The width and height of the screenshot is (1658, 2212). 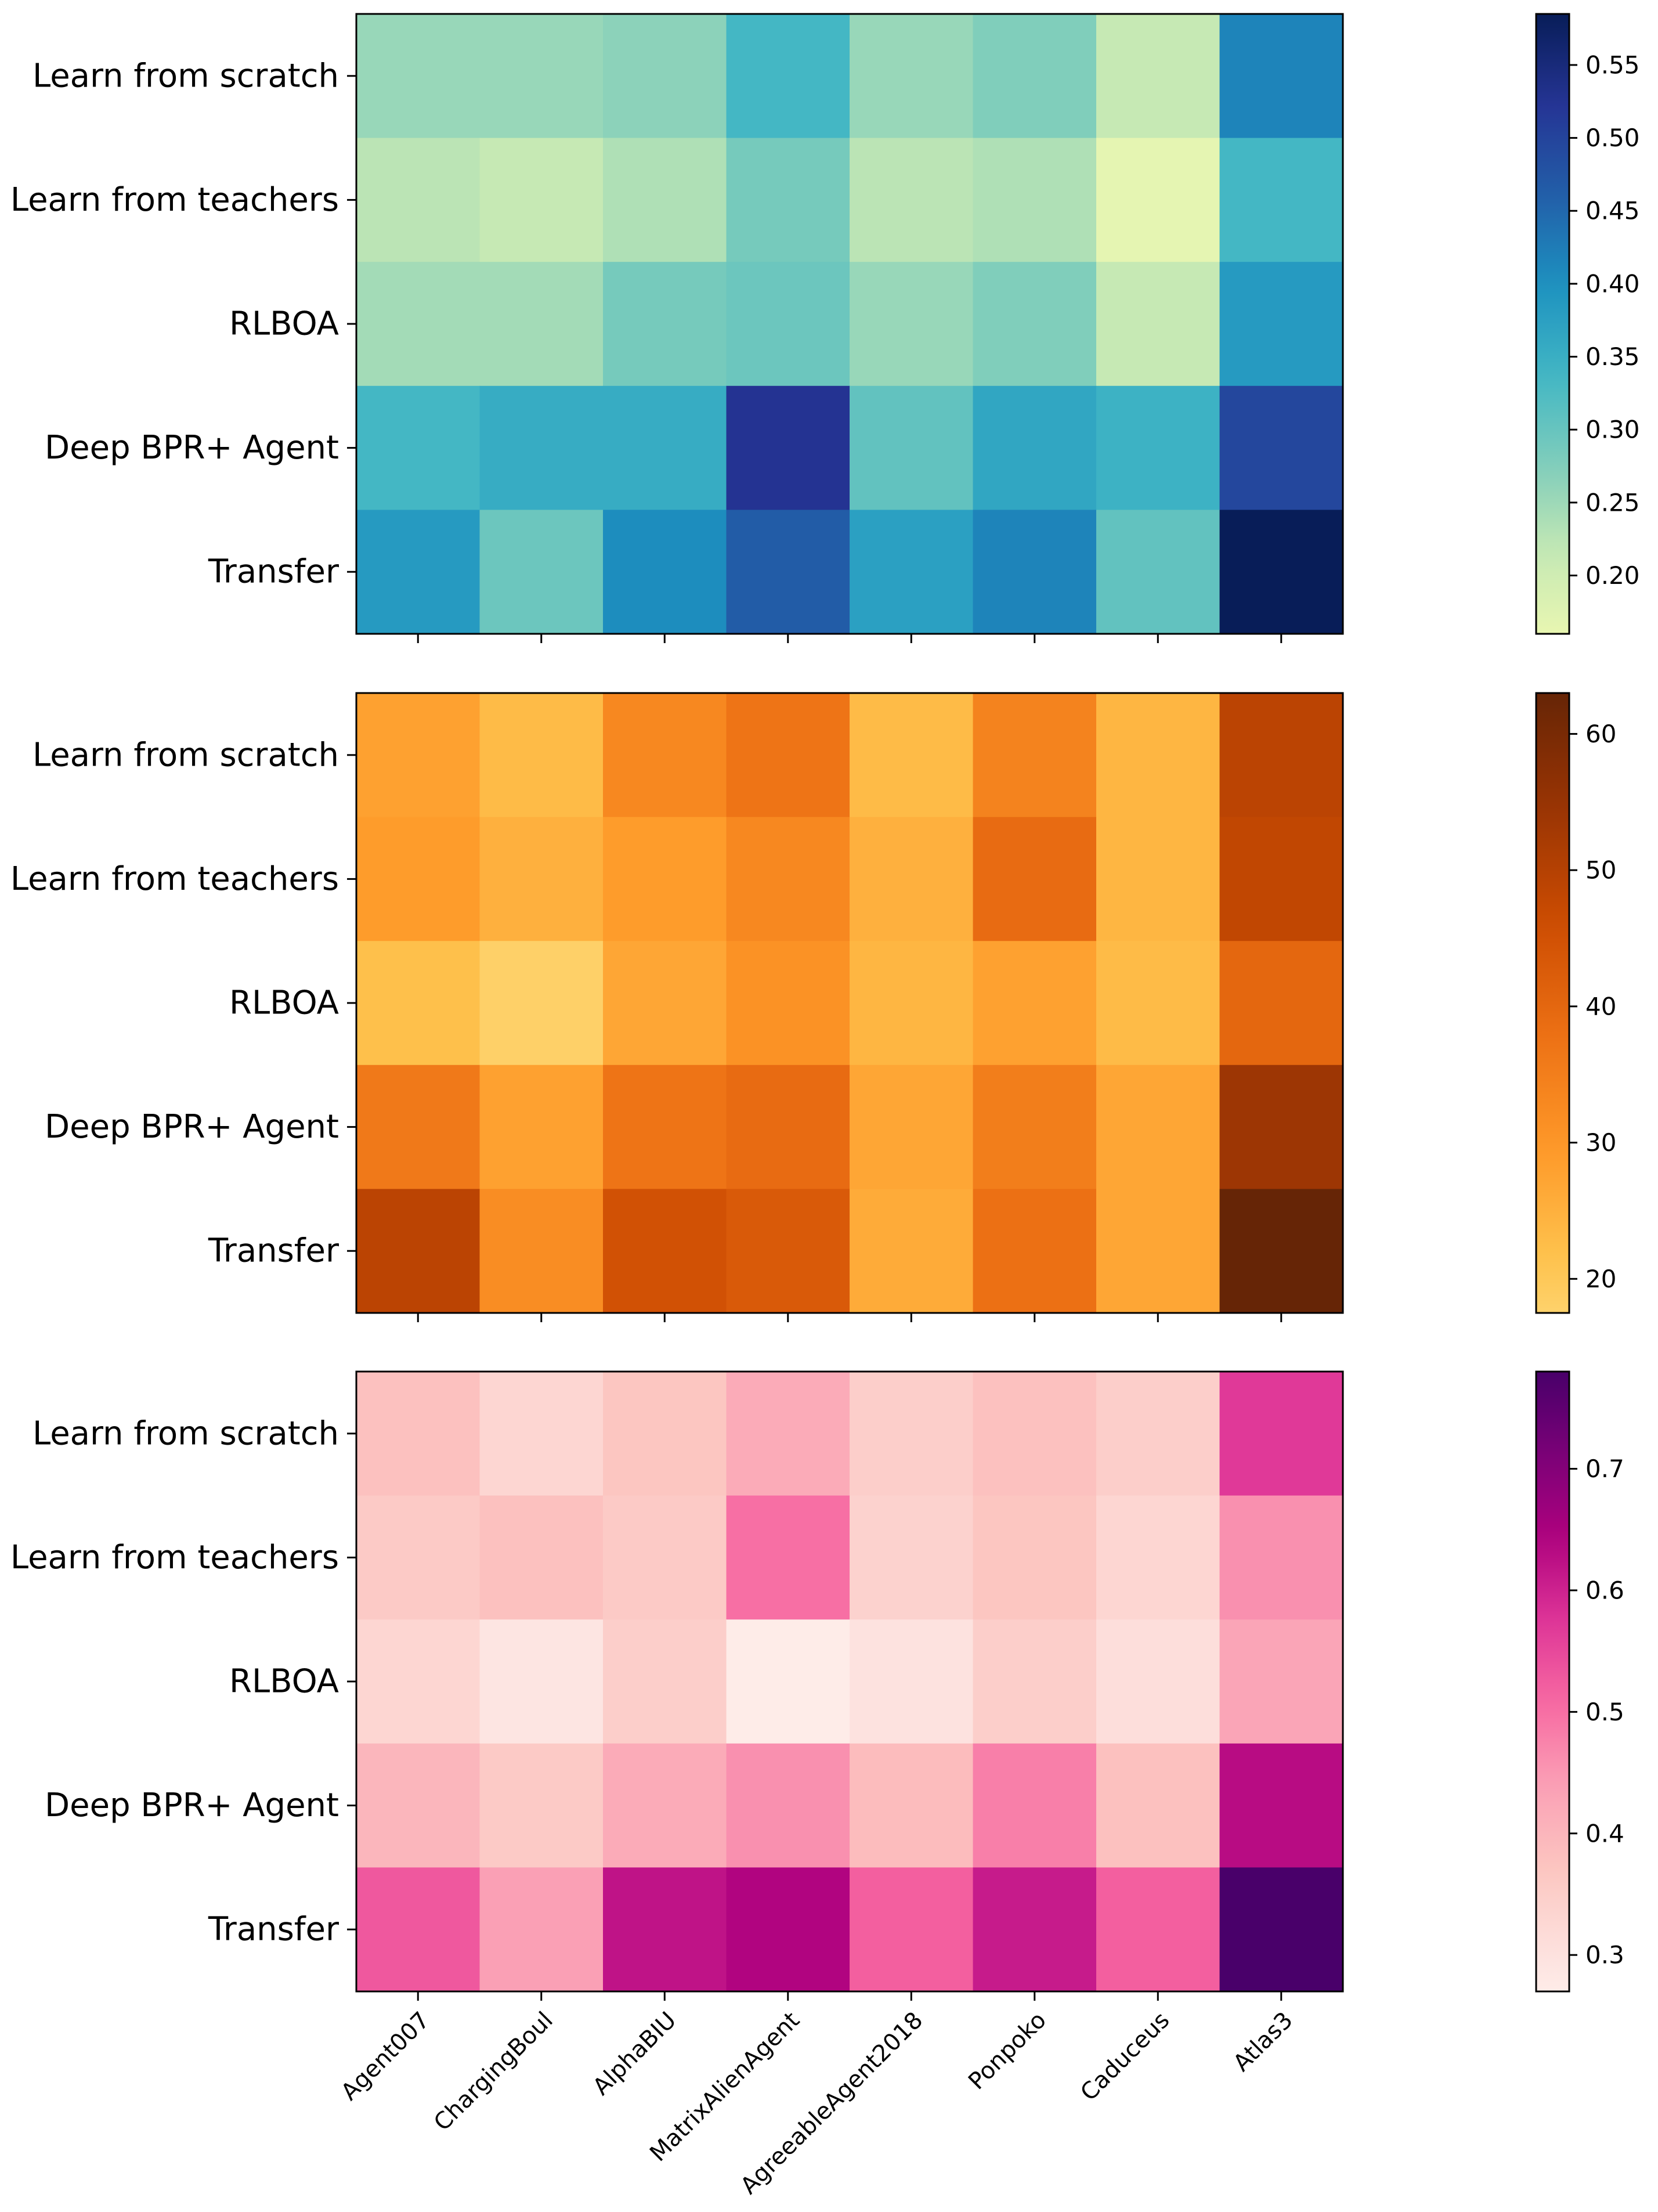 I want to click on colorbar-tick-label: 0.20, so click(x=1612, y=575).